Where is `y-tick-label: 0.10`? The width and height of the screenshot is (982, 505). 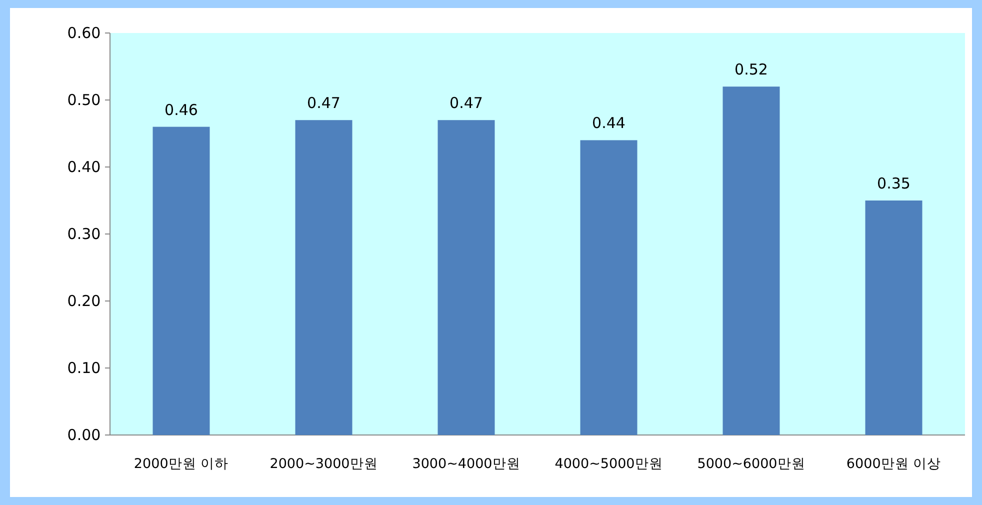
y-tick-label: 0.10 is located at coordinates (84, 368).